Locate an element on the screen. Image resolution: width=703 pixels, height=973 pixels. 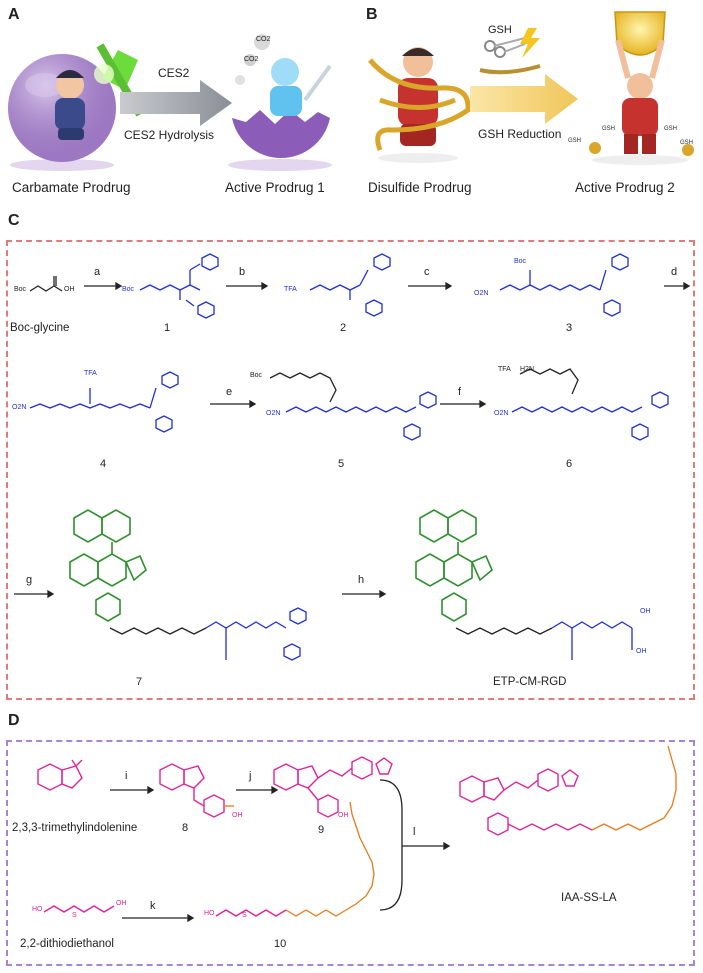
step-label-d: d is located at coordinates (674, 272).